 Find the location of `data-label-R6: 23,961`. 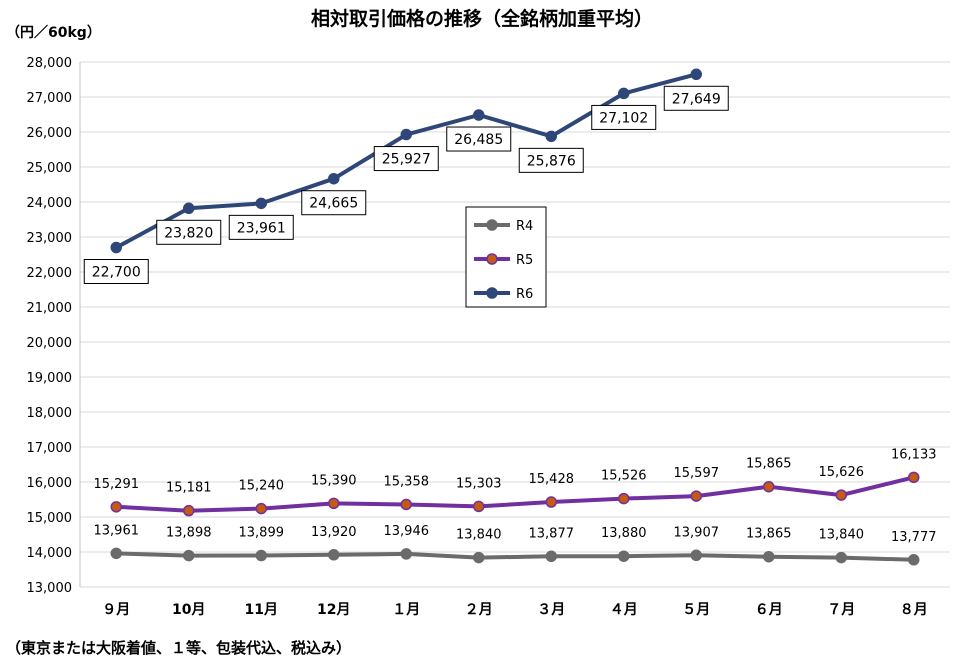

data-label-R6: 23,961 is located at coordinates (261, 228).